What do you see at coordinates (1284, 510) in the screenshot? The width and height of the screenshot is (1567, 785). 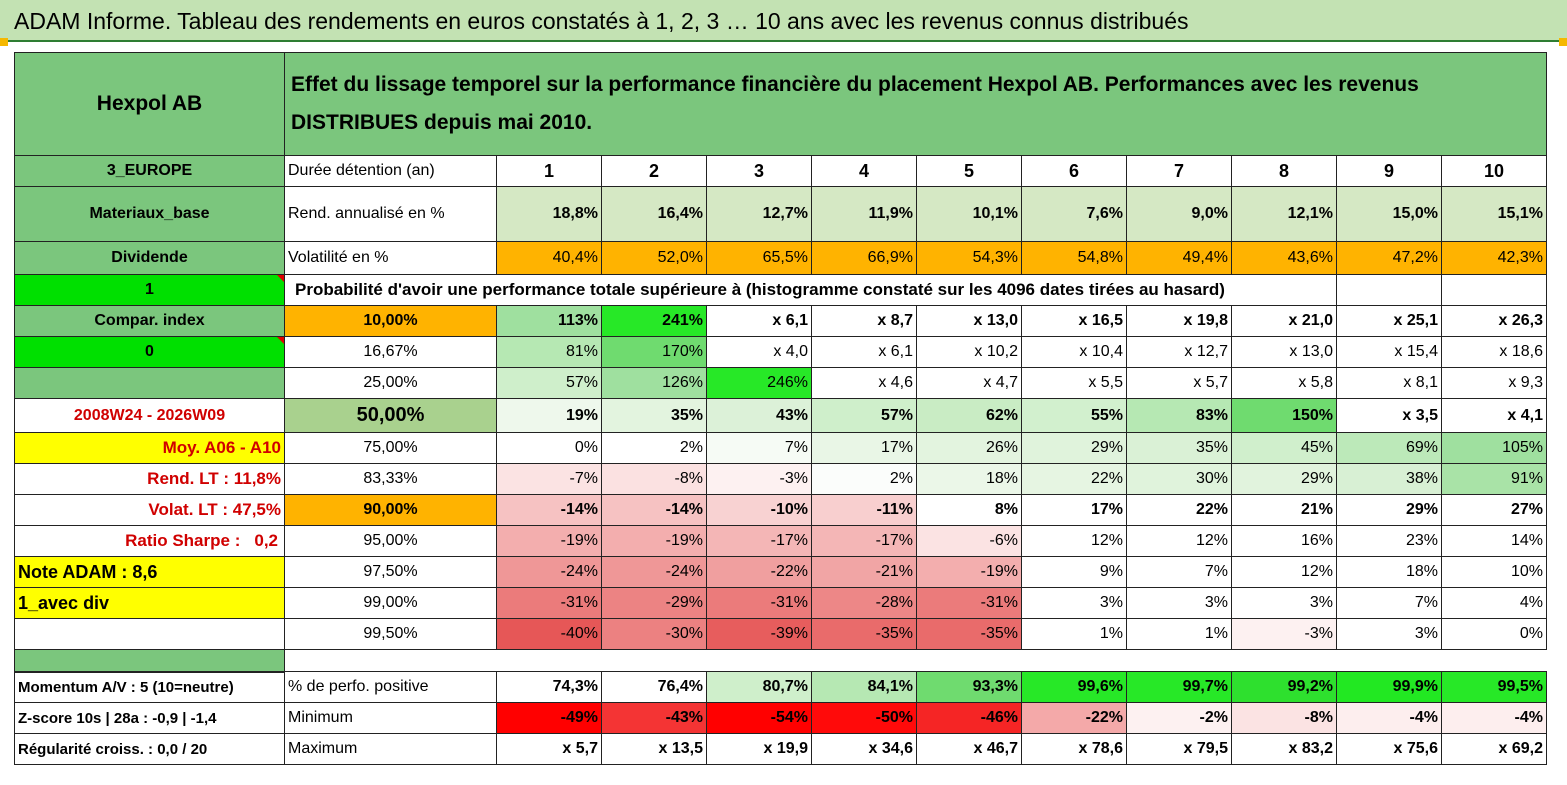 I see `proba-cell: 21%` at bounding box center [1284, 510].